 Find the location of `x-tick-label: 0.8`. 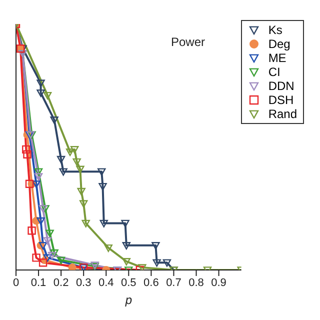

x-tick-label: 0.8 is located at coordinates (196, 282).